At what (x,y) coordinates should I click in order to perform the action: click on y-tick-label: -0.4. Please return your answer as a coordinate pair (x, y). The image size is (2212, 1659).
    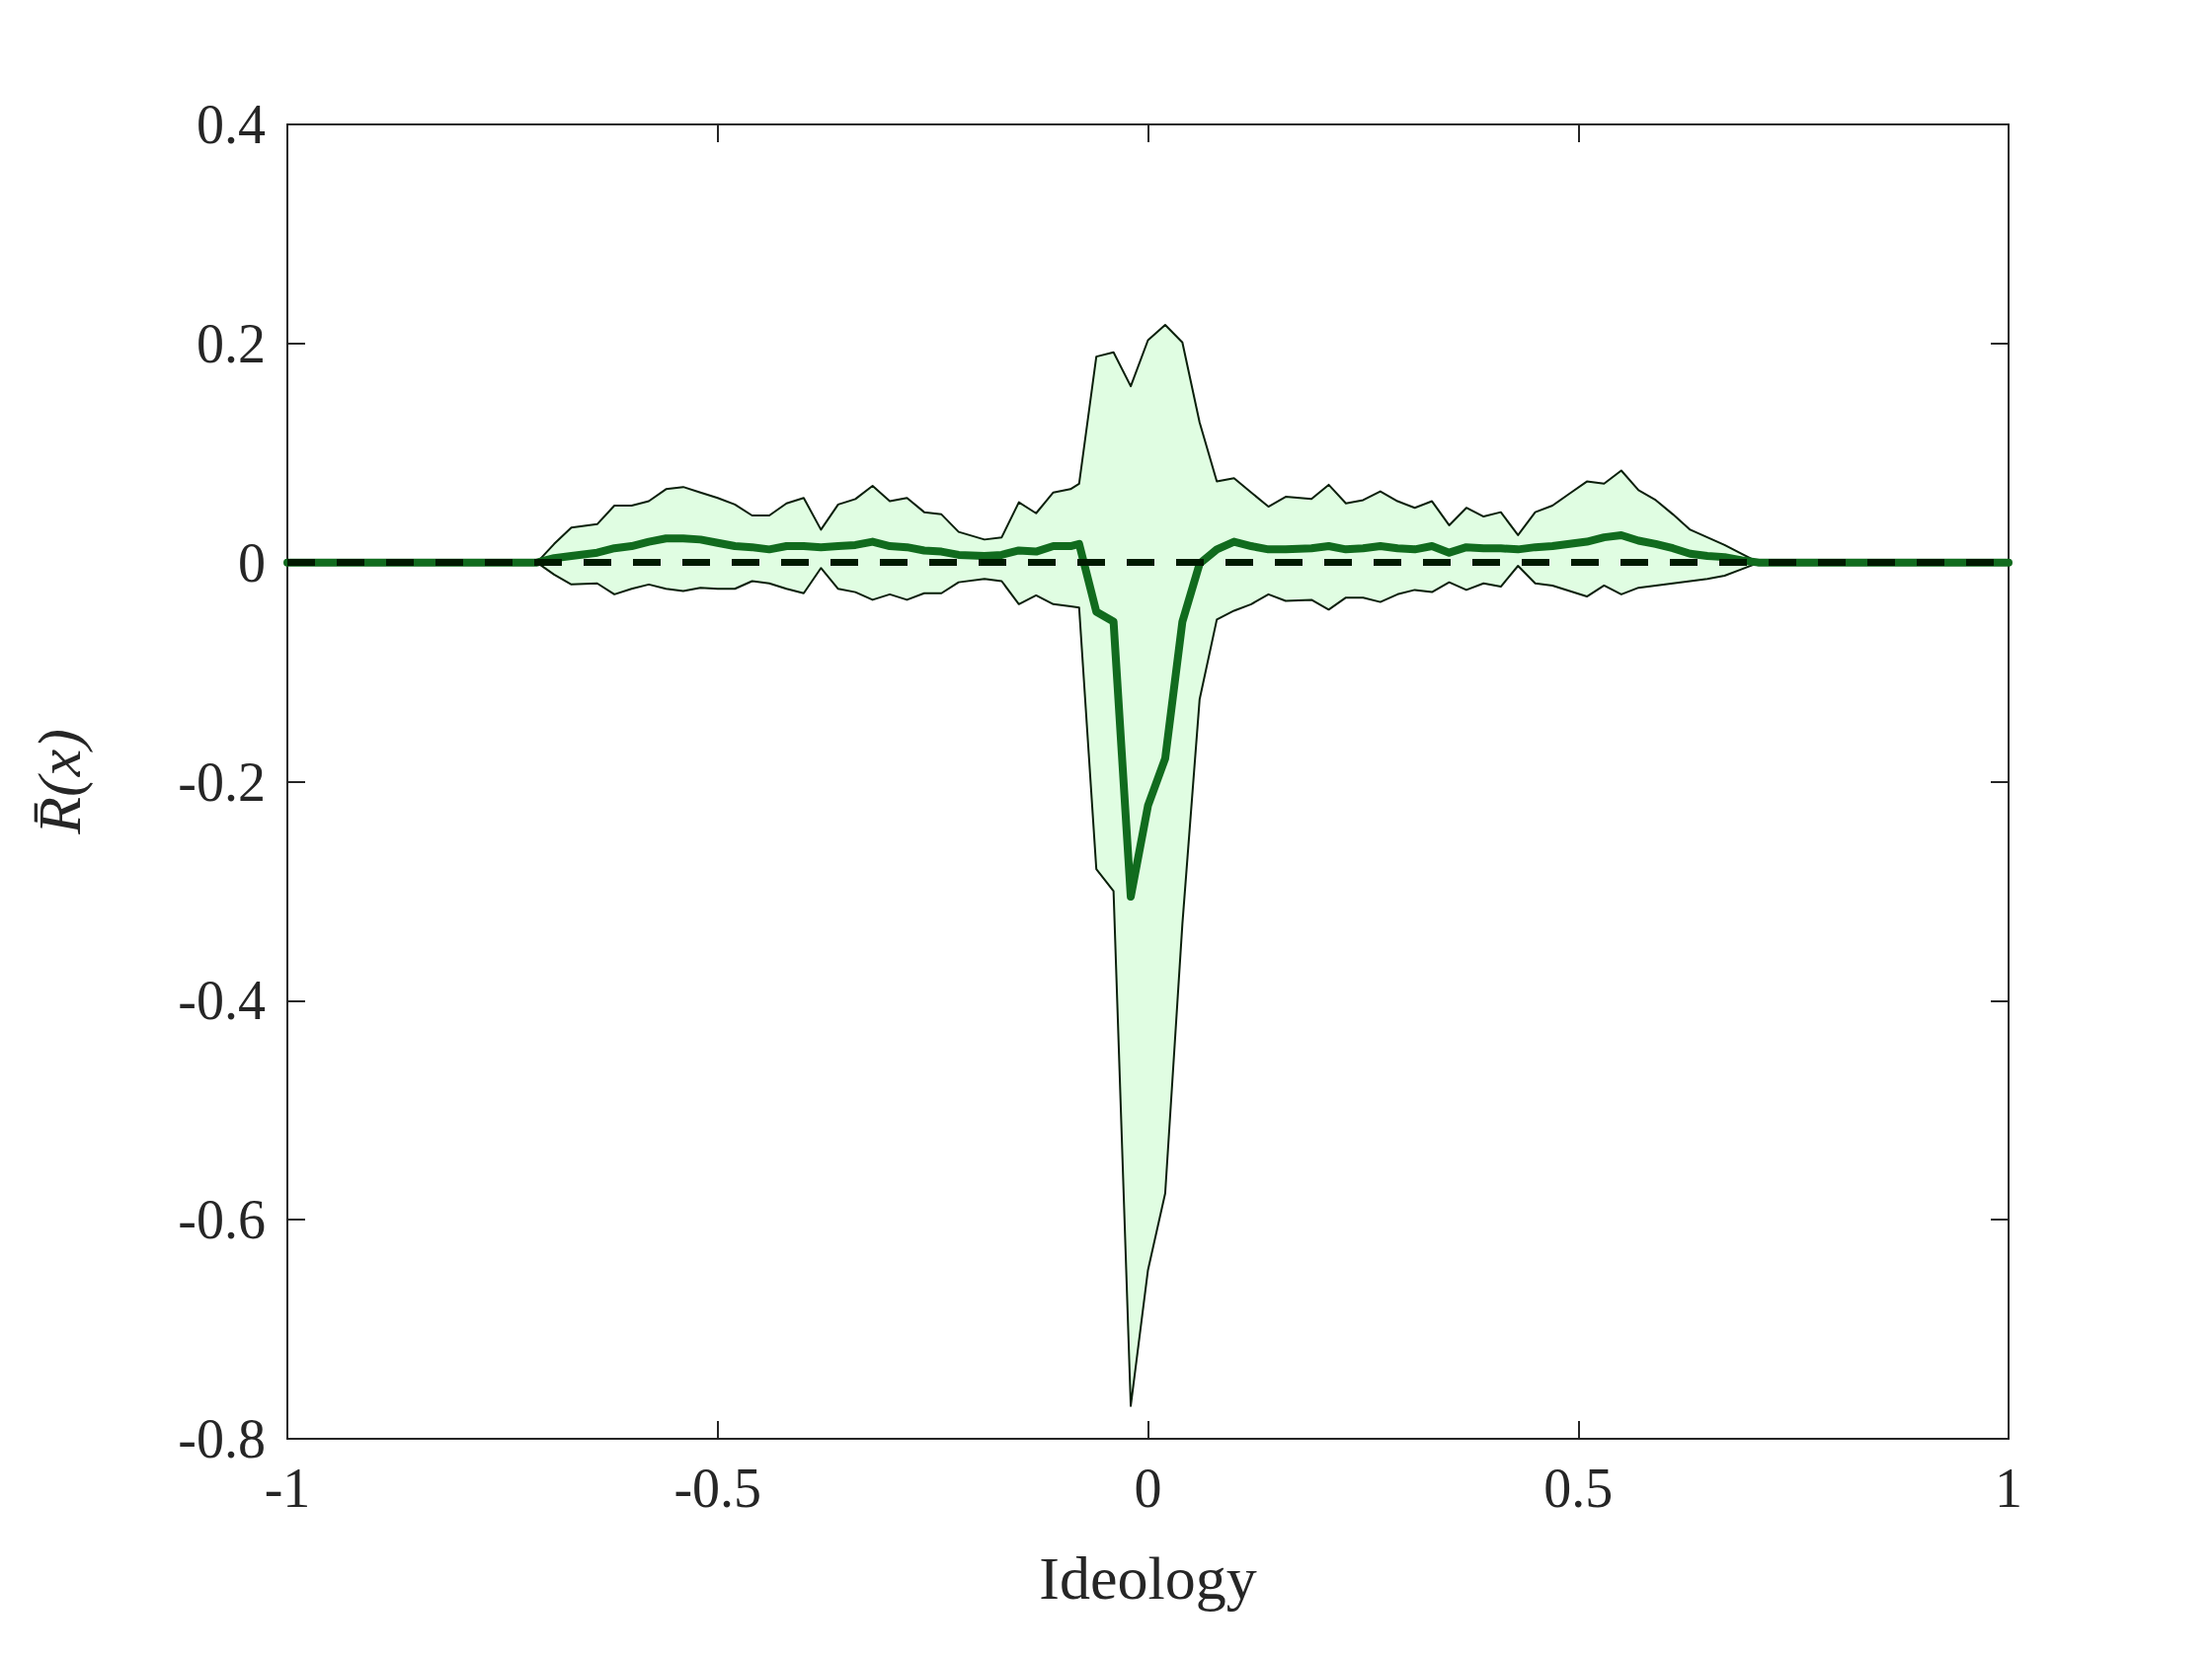
    Looking at the image, I should click on (222, 1001).